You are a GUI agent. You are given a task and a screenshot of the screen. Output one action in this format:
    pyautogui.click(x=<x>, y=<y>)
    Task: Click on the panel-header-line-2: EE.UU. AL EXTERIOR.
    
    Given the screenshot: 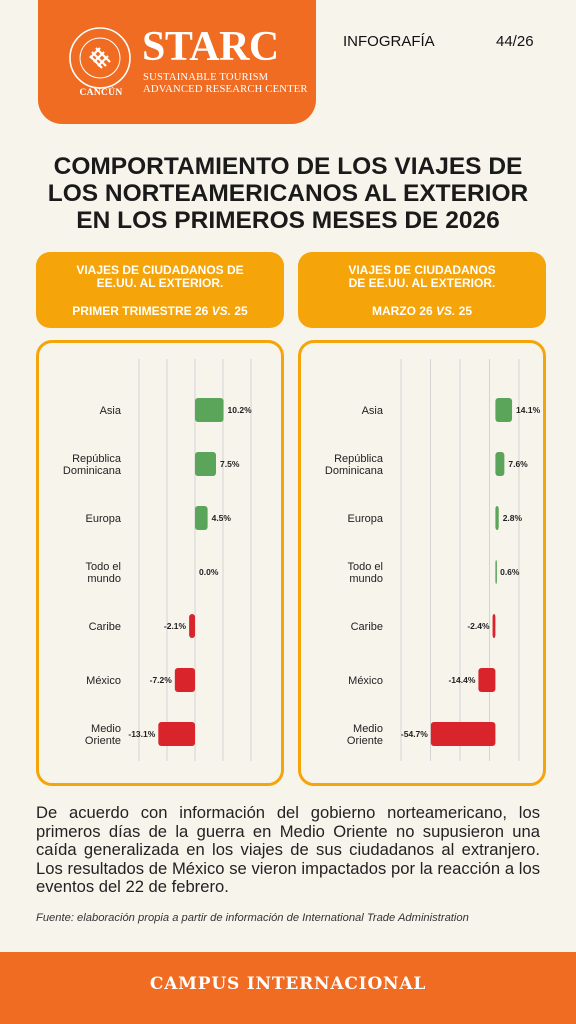 What is the action you would take?
    pyautogui.click(x=160, y=283)
    